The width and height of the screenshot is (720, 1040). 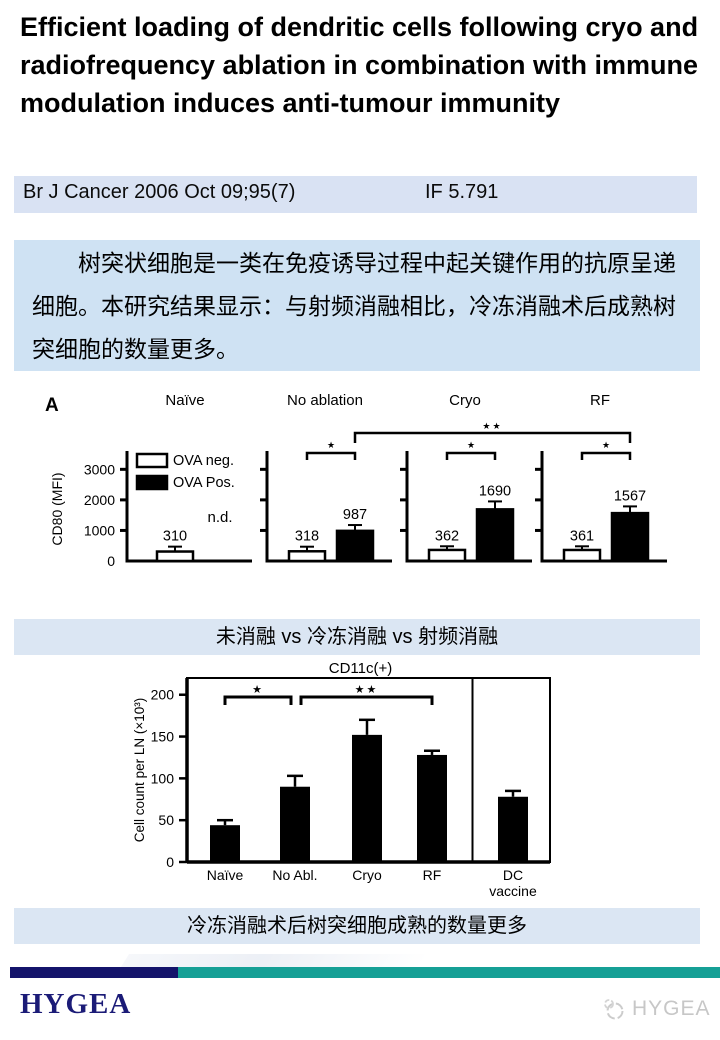 I want to click on impact-factor: IF 5.791, so click(x=462, y=192).